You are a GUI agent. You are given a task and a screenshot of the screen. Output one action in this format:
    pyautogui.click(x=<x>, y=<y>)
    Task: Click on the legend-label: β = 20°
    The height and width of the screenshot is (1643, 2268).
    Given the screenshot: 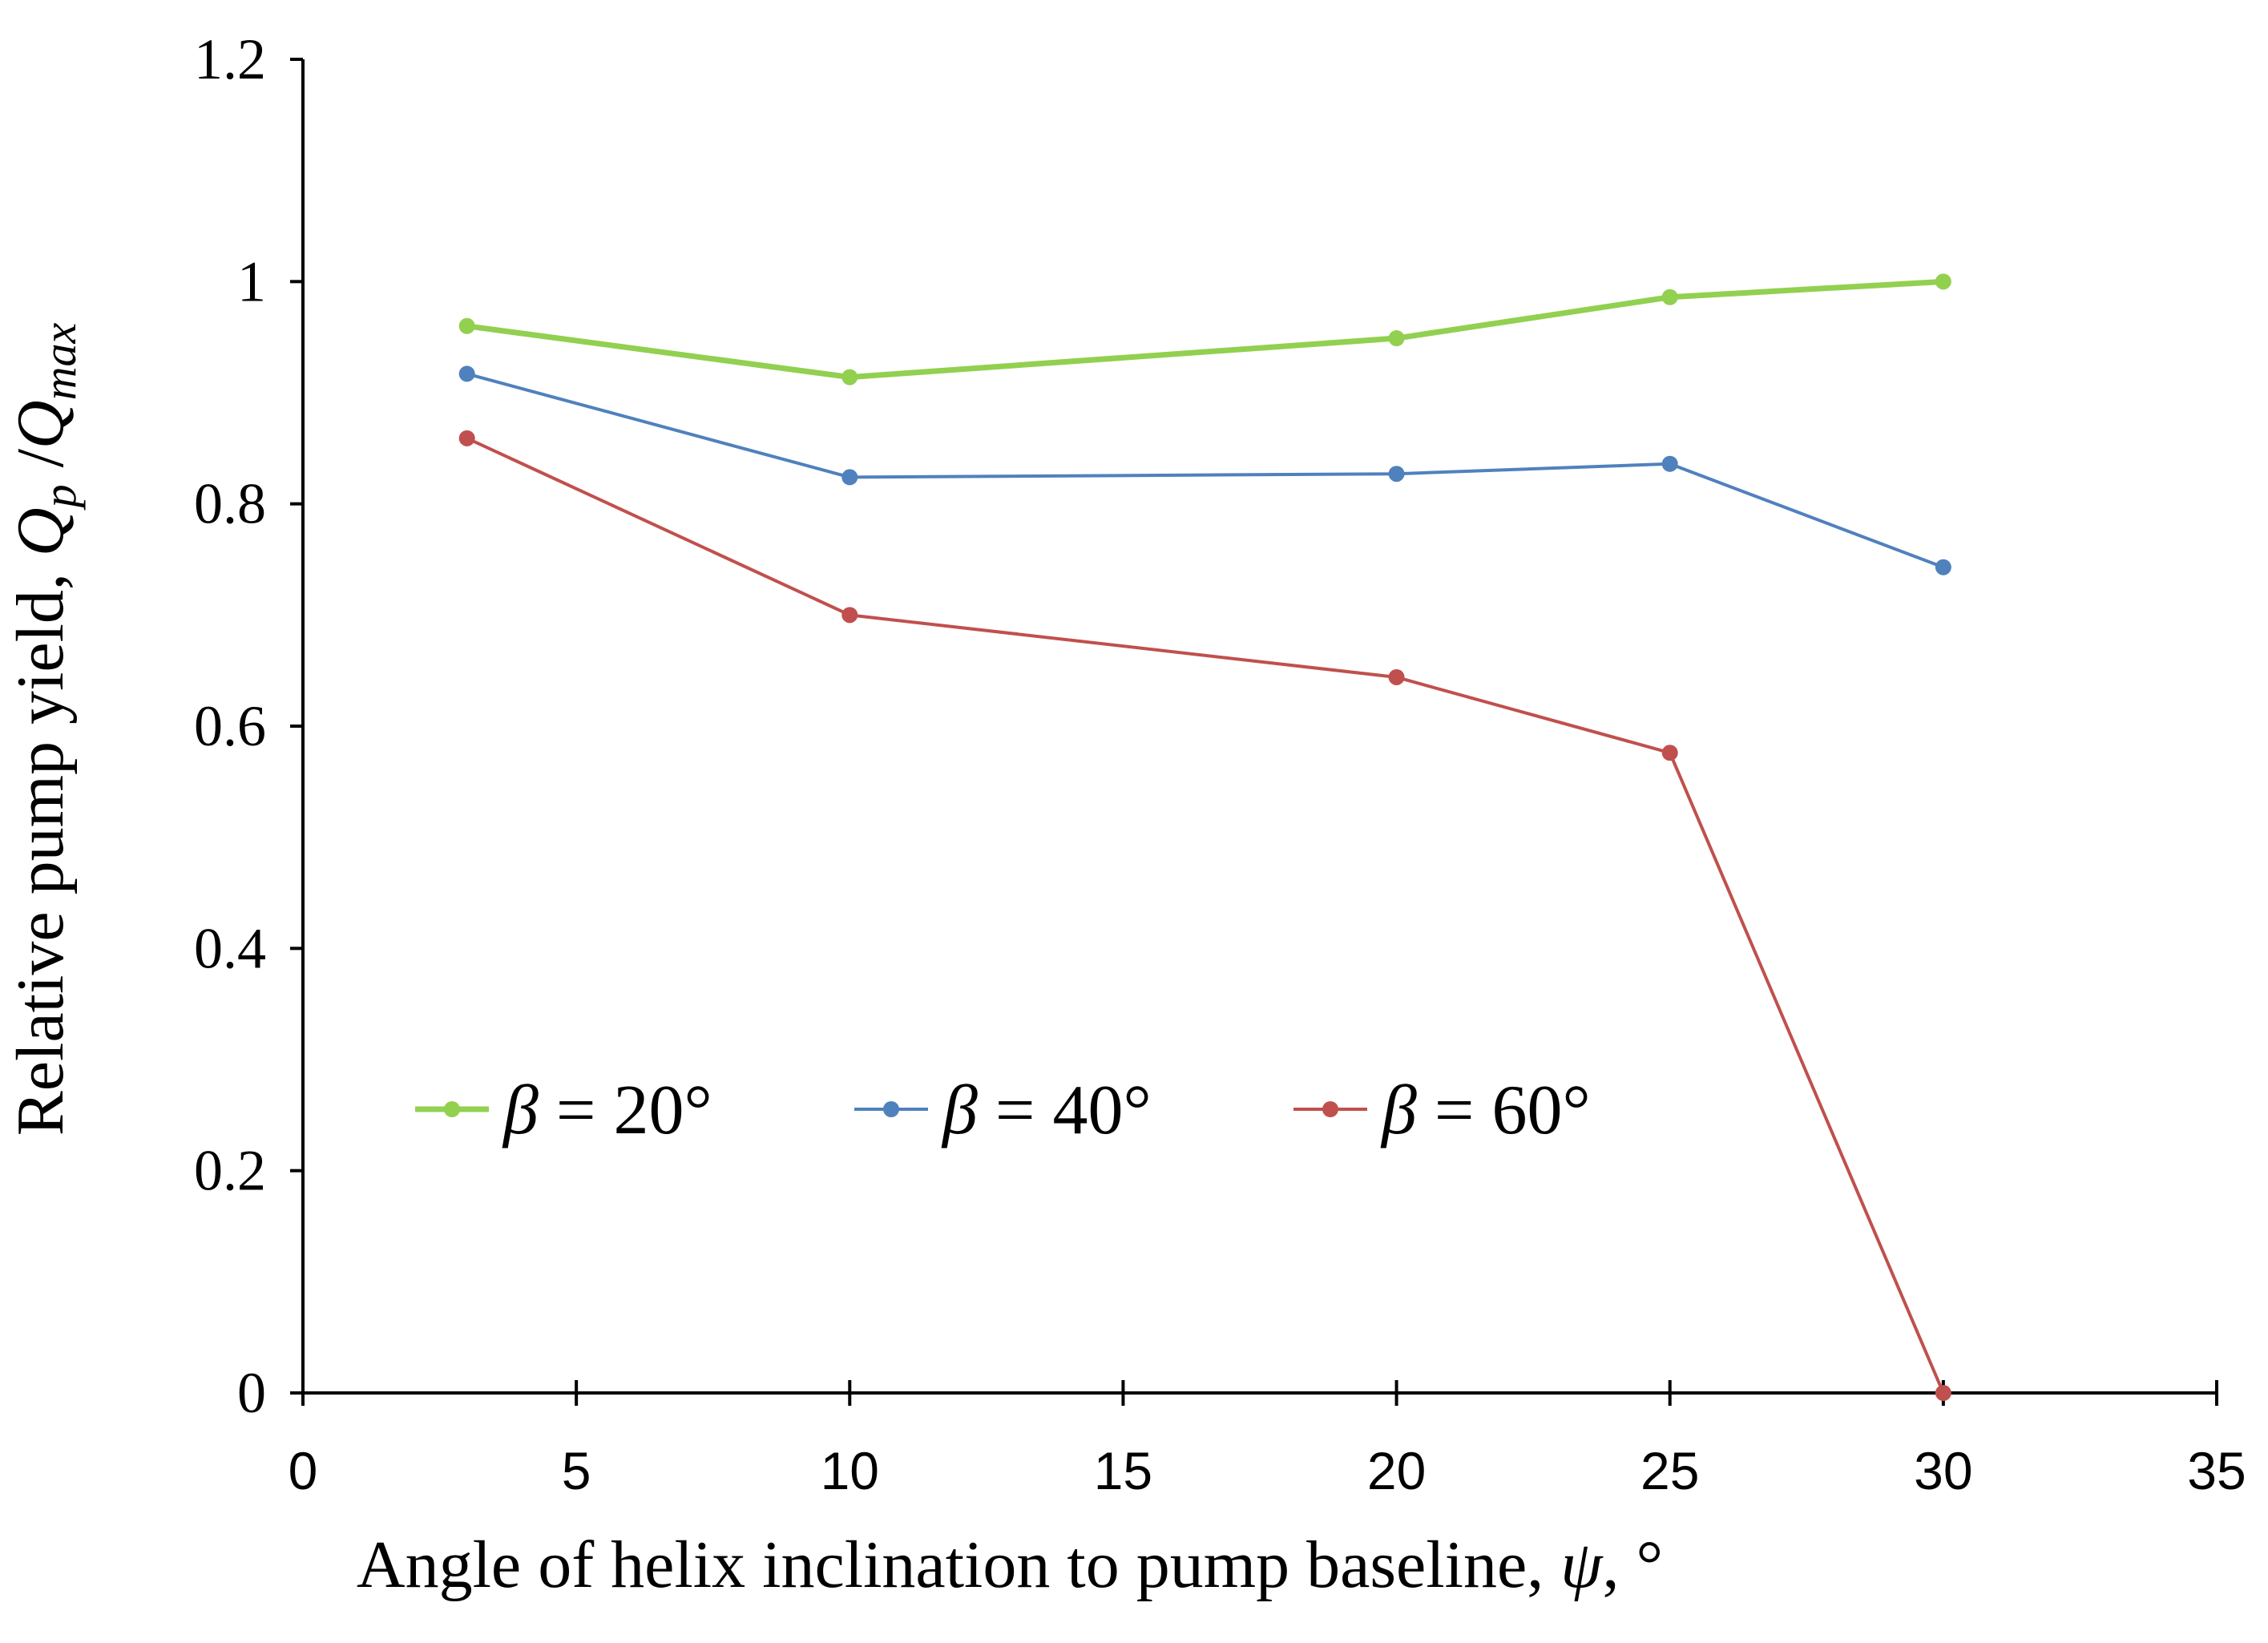 What is the action you would take?
    pyautogui.click(x=607, y=1111)
    